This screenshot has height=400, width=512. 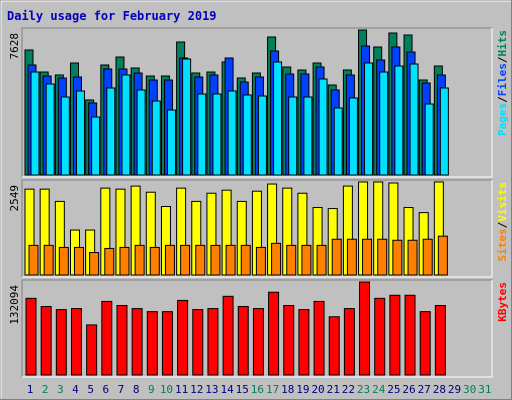 What do you see at coordinates (136, 389) in the screenshot?
I see `x-tick-label: 8` at bounding box center [136, 389].